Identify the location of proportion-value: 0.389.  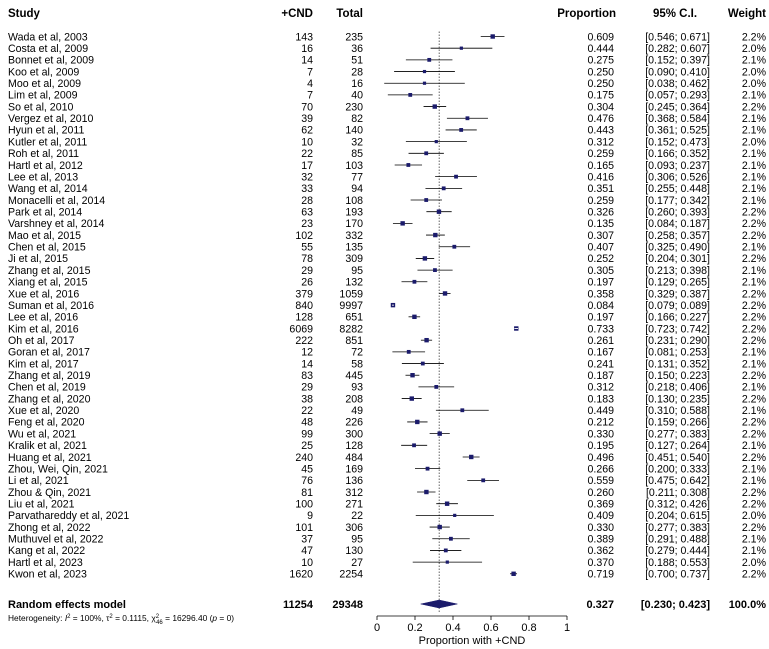
(600, 540).